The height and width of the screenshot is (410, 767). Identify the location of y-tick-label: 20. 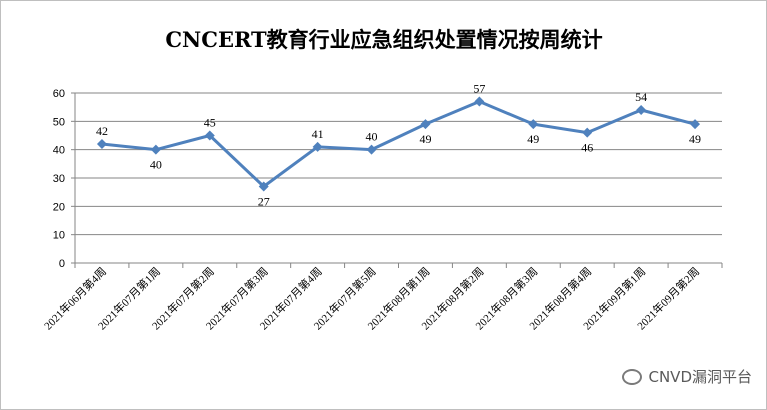
(59, 207).